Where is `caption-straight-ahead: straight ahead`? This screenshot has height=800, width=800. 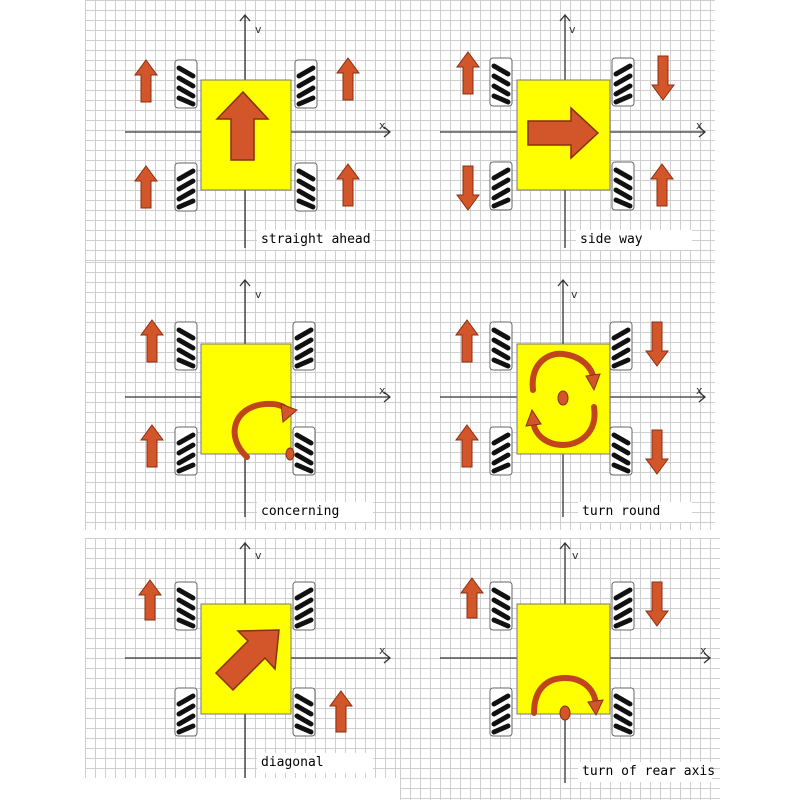 caption-straight-ahead: straight ahead is located at coordinates (315, 240).